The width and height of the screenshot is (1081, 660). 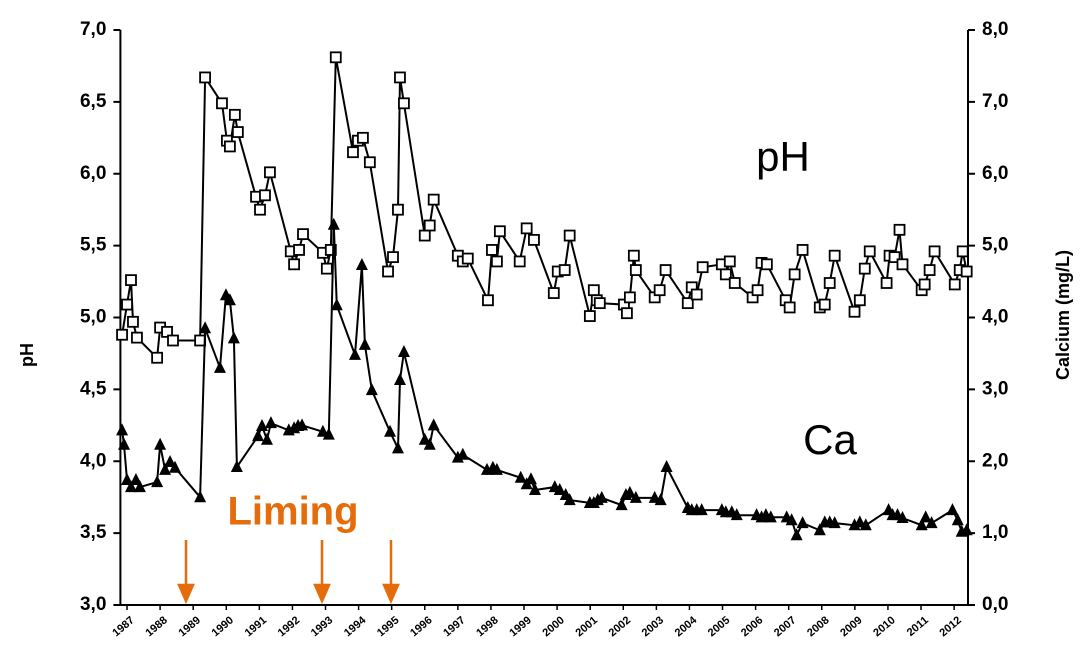 I want to click on y-tick-label: 6,5, so click(x=93, y=101).